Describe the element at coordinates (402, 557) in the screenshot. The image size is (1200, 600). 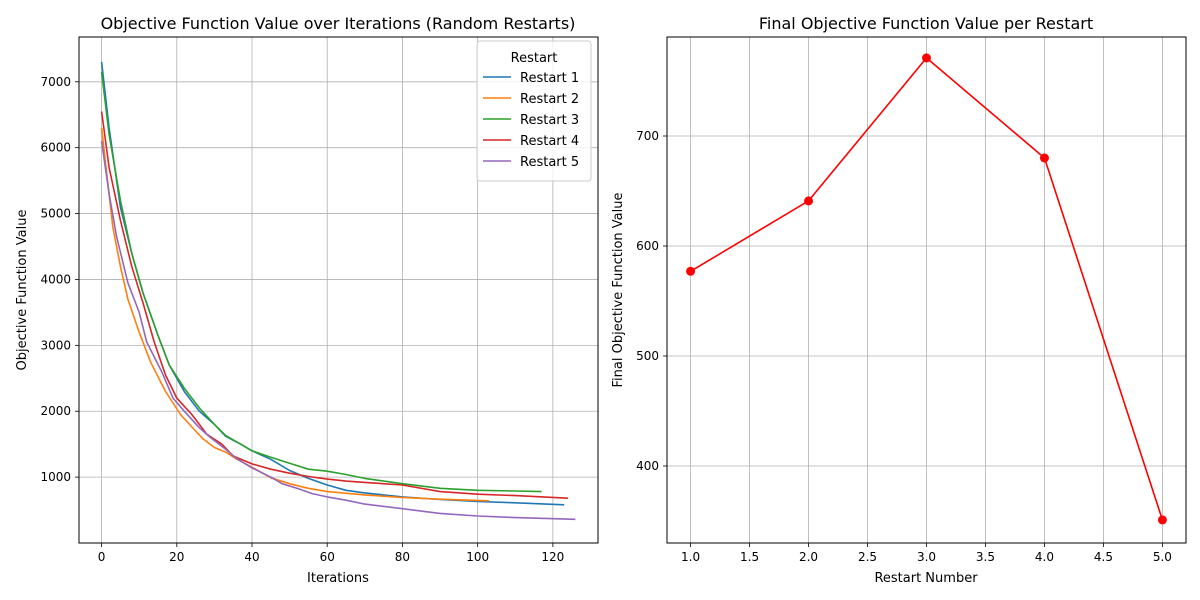
I see `x-tick-label: 80` at that location.